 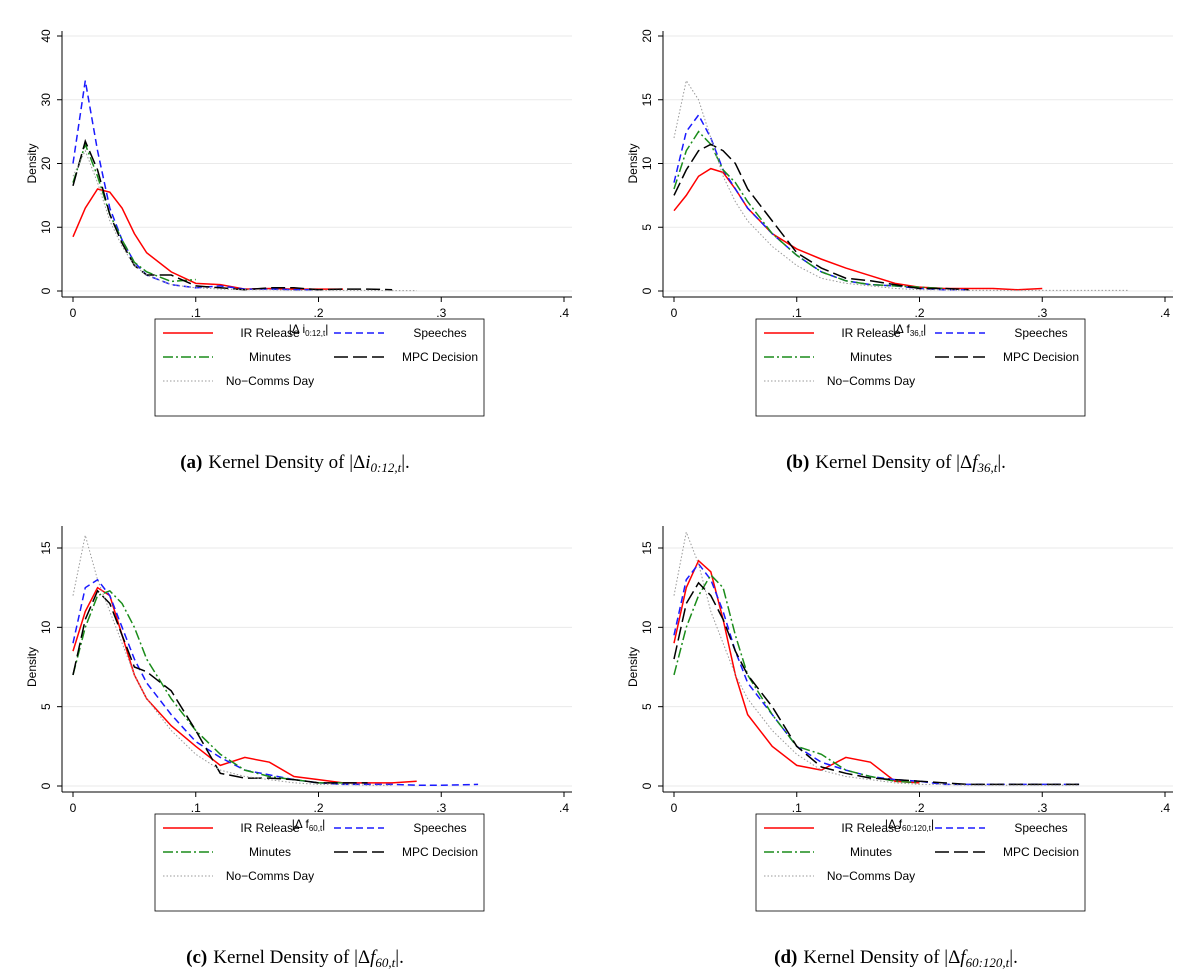 I want to click on caption-label: (a), so click(x=191, y=462).